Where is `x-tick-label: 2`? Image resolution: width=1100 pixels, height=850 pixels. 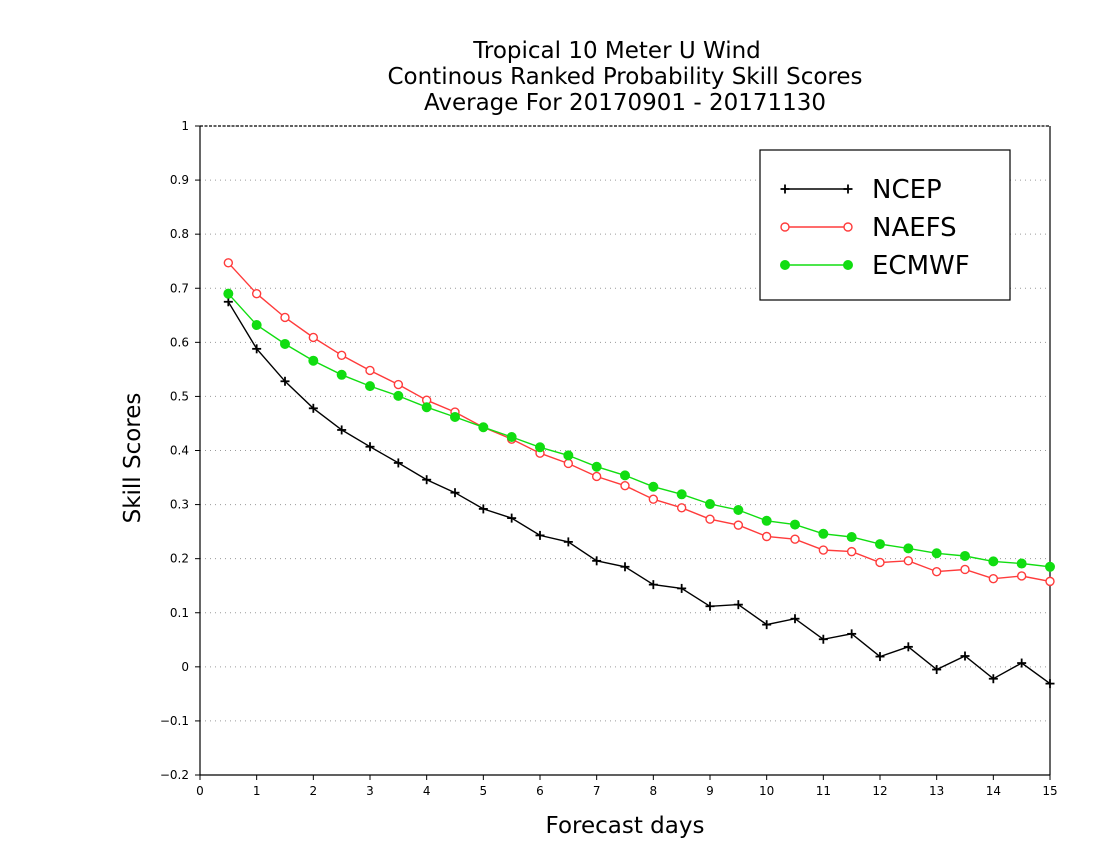
x-tick-label: 2 is located at coordinates (314, 791).